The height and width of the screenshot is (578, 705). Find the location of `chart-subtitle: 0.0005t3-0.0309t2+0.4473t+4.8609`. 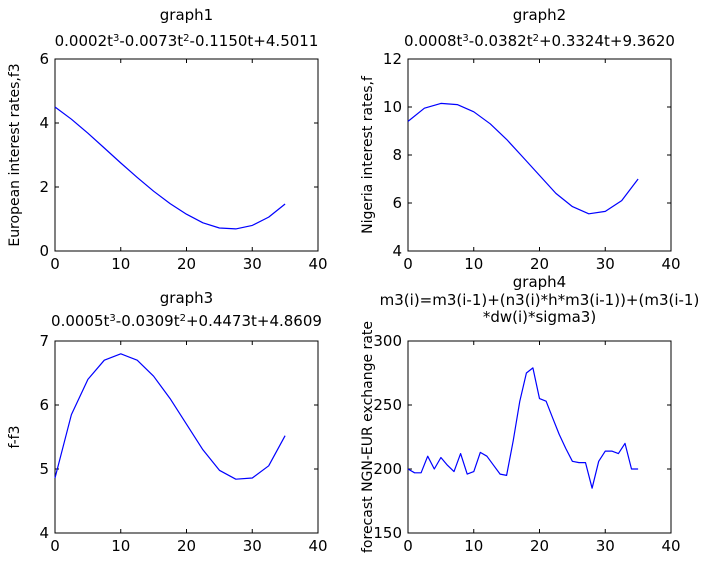

chart-subtitle: 0.0005t3-0.0309t2+0.4473t+4.8609 is located at coordinates (186, 321).